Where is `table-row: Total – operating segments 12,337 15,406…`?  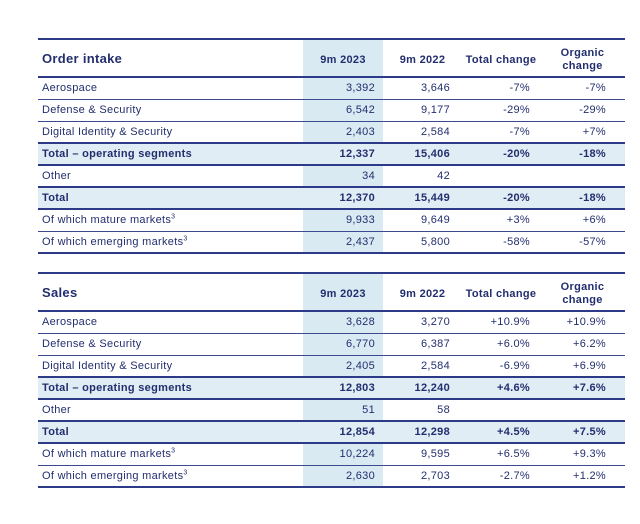 table-row: Total – operating segments 12,337 15,406… is located at coordinates (331, 154).